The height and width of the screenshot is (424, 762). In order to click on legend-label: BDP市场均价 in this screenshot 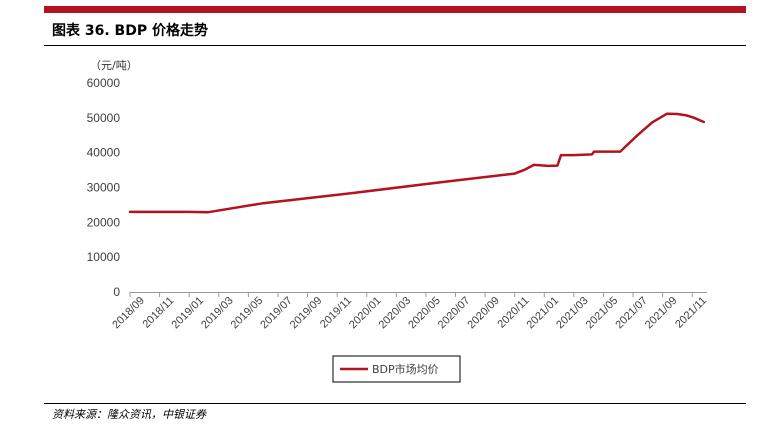, I will do `click(405, 369)`.